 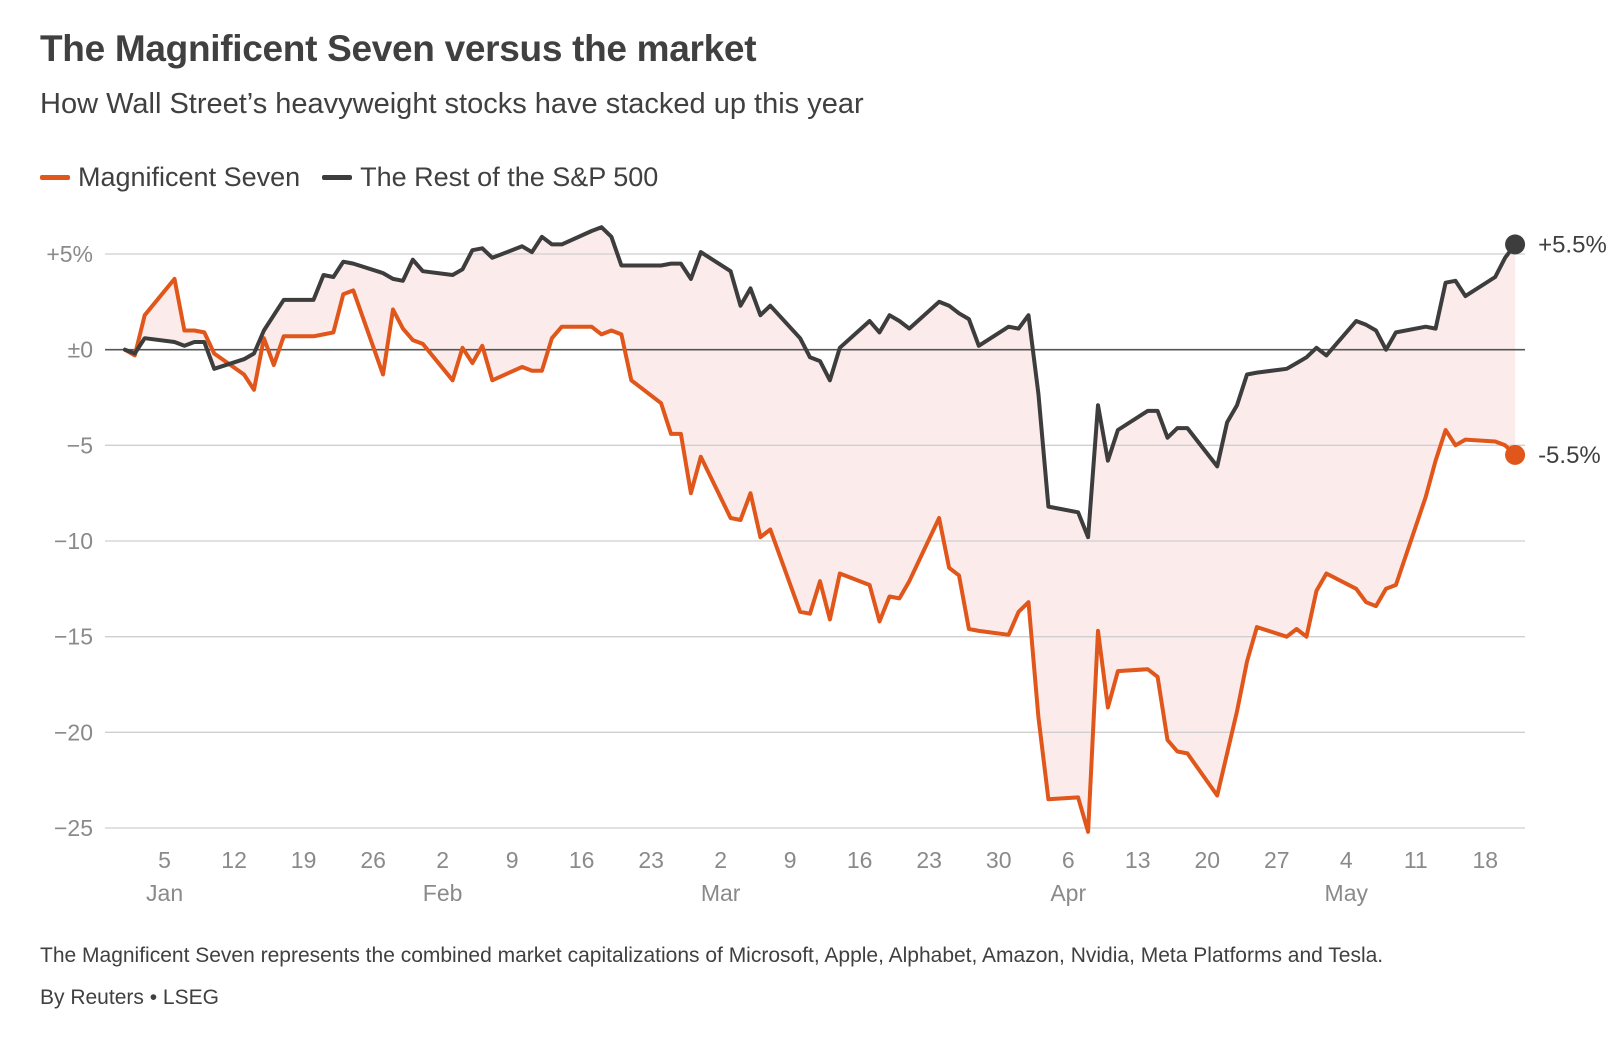 I want to click on y-tick-label: ±0, so click(x=80, y=350).